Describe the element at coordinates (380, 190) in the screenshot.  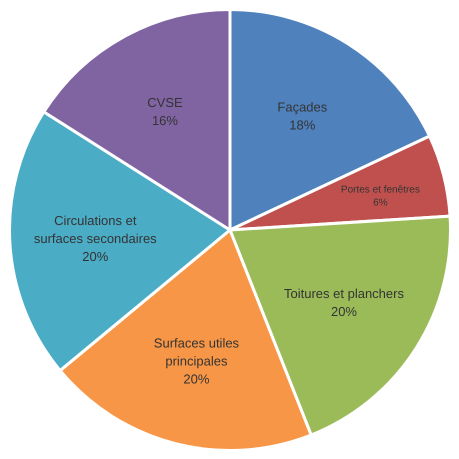
I see `slice-label: Portes et fenêtres` at that location.